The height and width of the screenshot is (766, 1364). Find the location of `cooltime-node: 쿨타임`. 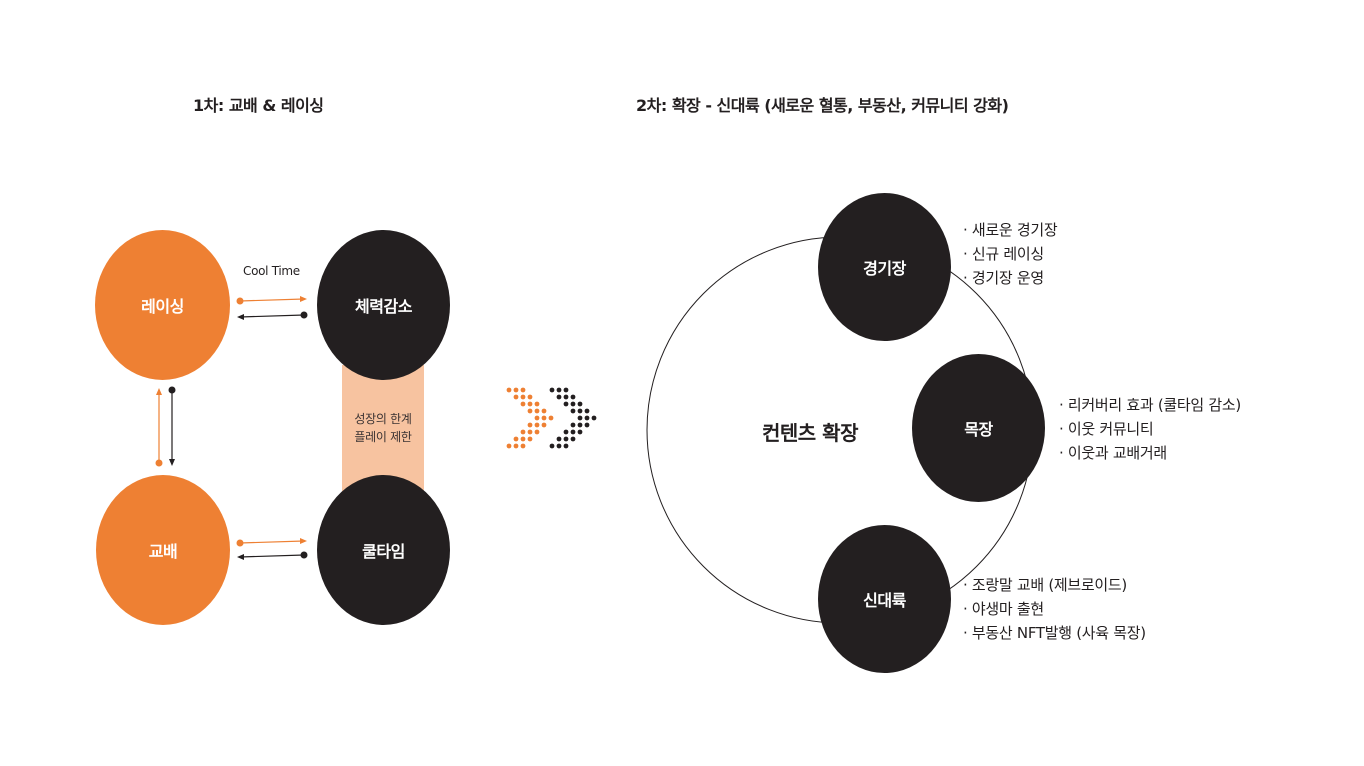

cooltime-node: 쿨타임 is located at coordinates (383, 550).